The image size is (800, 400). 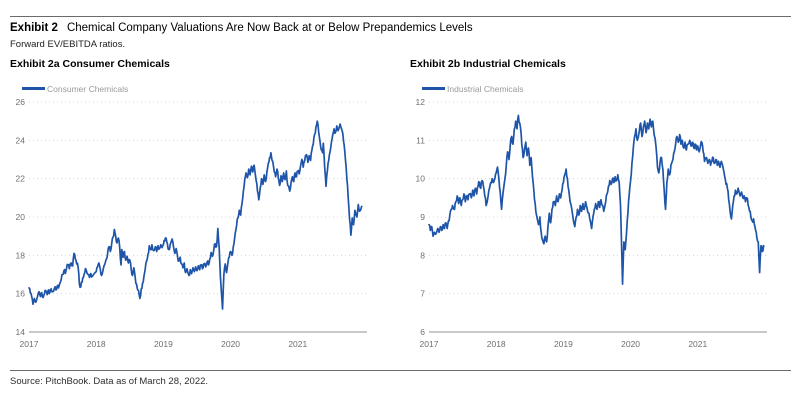 What do you see at coordinates (421, 179) in the screenshot?
I see `svg-text: 10` at bounding box center [421, 179].